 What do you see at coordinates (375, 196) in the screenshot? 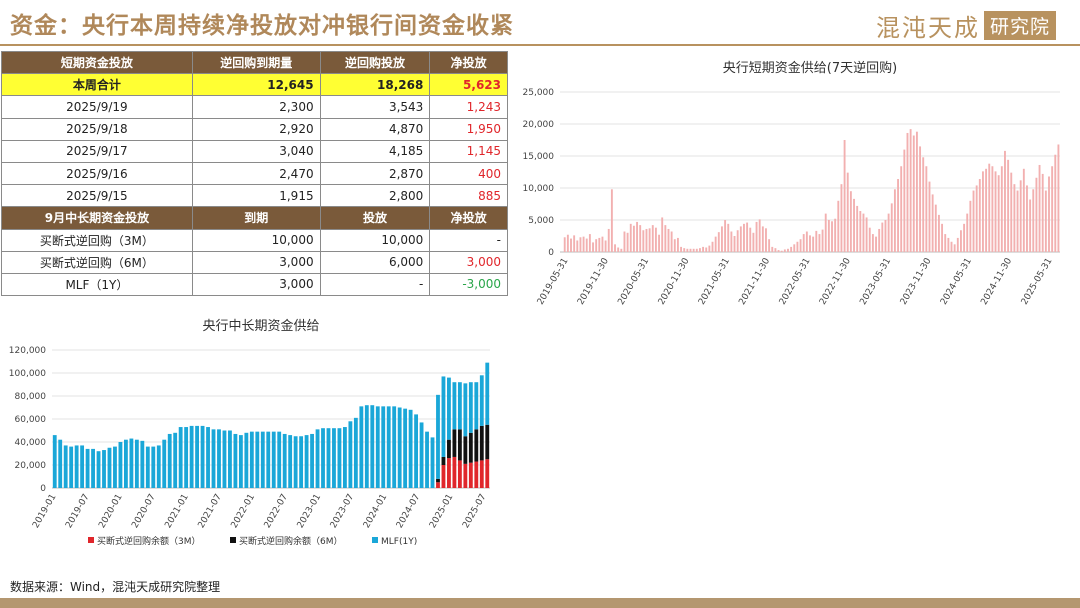
I see `row-injection: 2,800` at bounding box center [375, 196].